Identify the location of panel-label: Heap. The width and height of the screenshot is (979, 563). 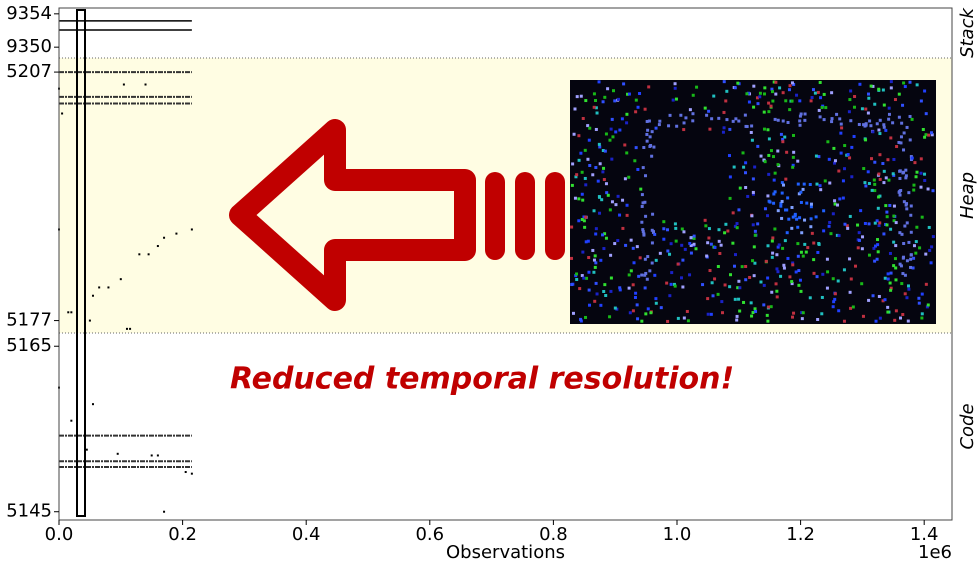
(967, 195).